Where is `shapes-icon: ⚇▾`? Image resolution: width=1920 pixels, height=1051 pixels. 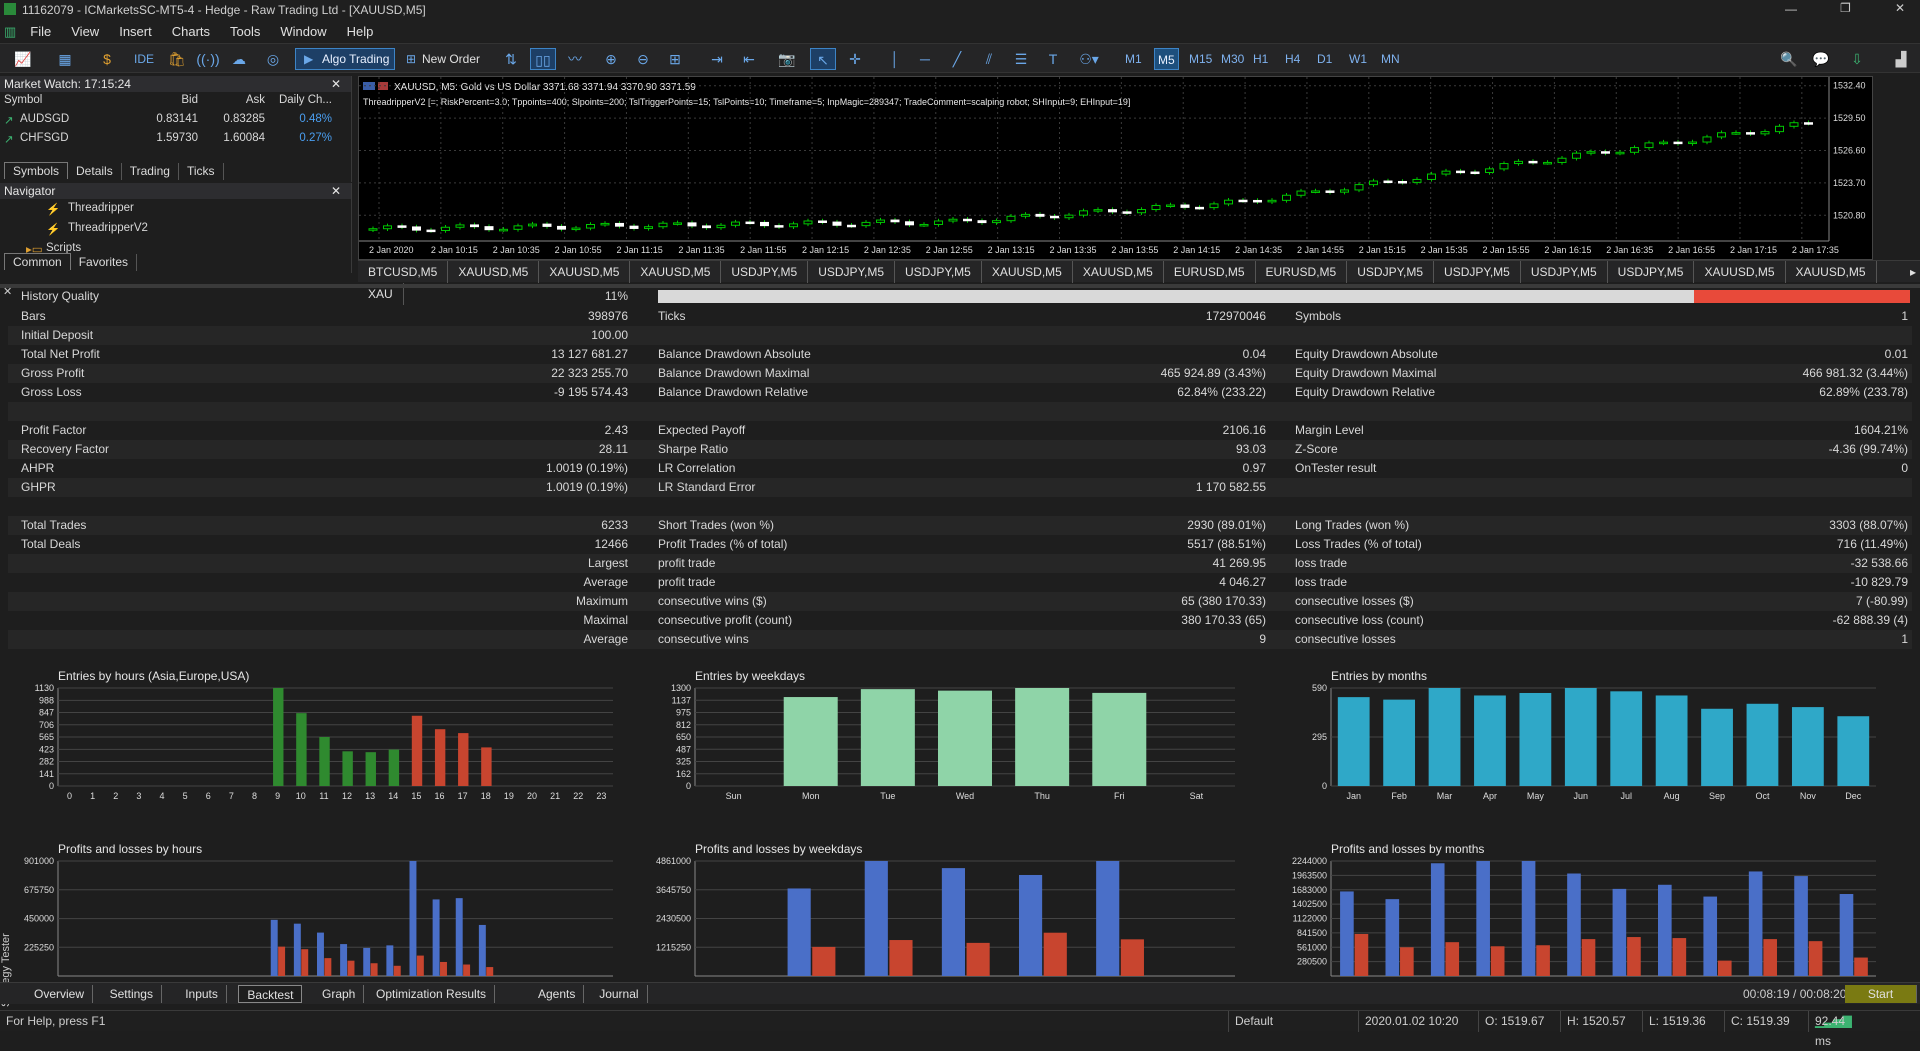 shapes-icon: ⚇▾ is located at coordinates (1089, 59).